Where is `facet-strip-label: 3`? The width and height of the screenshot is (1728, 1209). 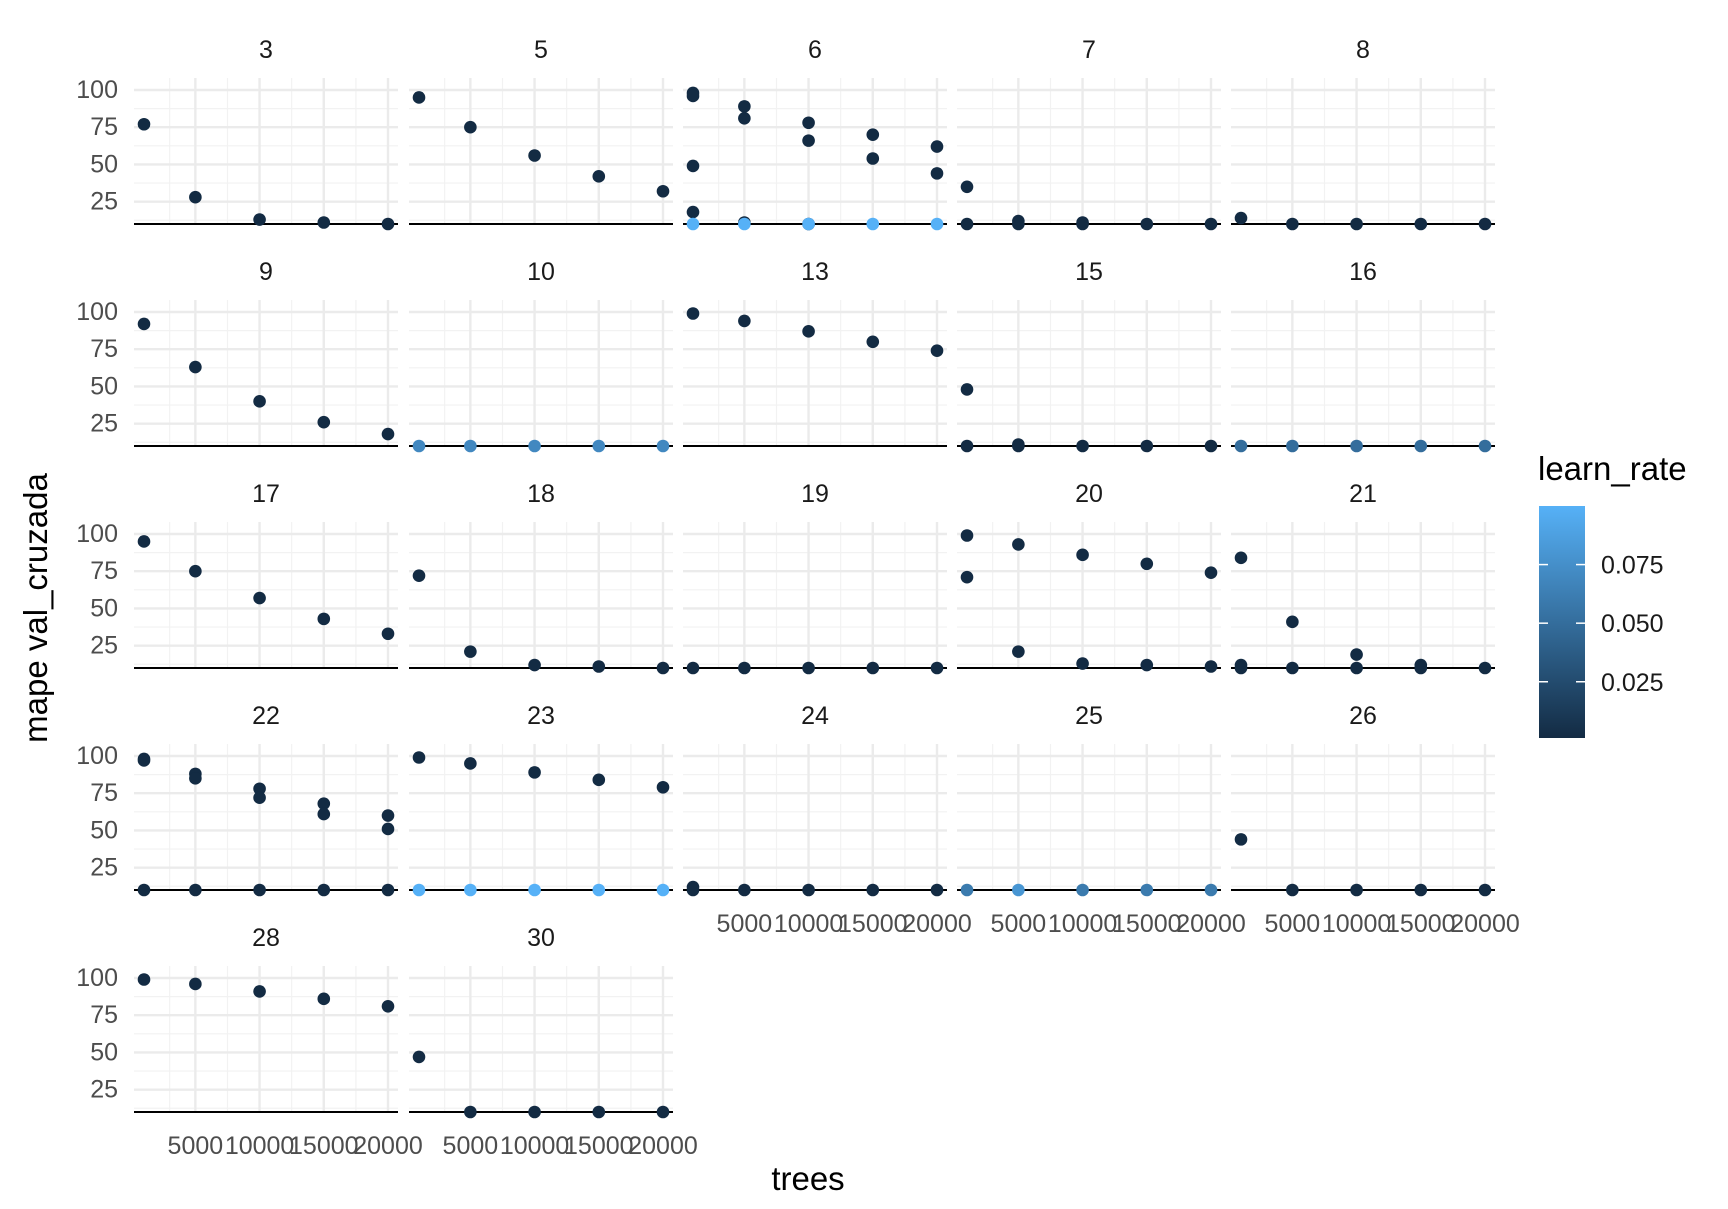
facet-strip-label: 3 is located at coordinates (266, 50).